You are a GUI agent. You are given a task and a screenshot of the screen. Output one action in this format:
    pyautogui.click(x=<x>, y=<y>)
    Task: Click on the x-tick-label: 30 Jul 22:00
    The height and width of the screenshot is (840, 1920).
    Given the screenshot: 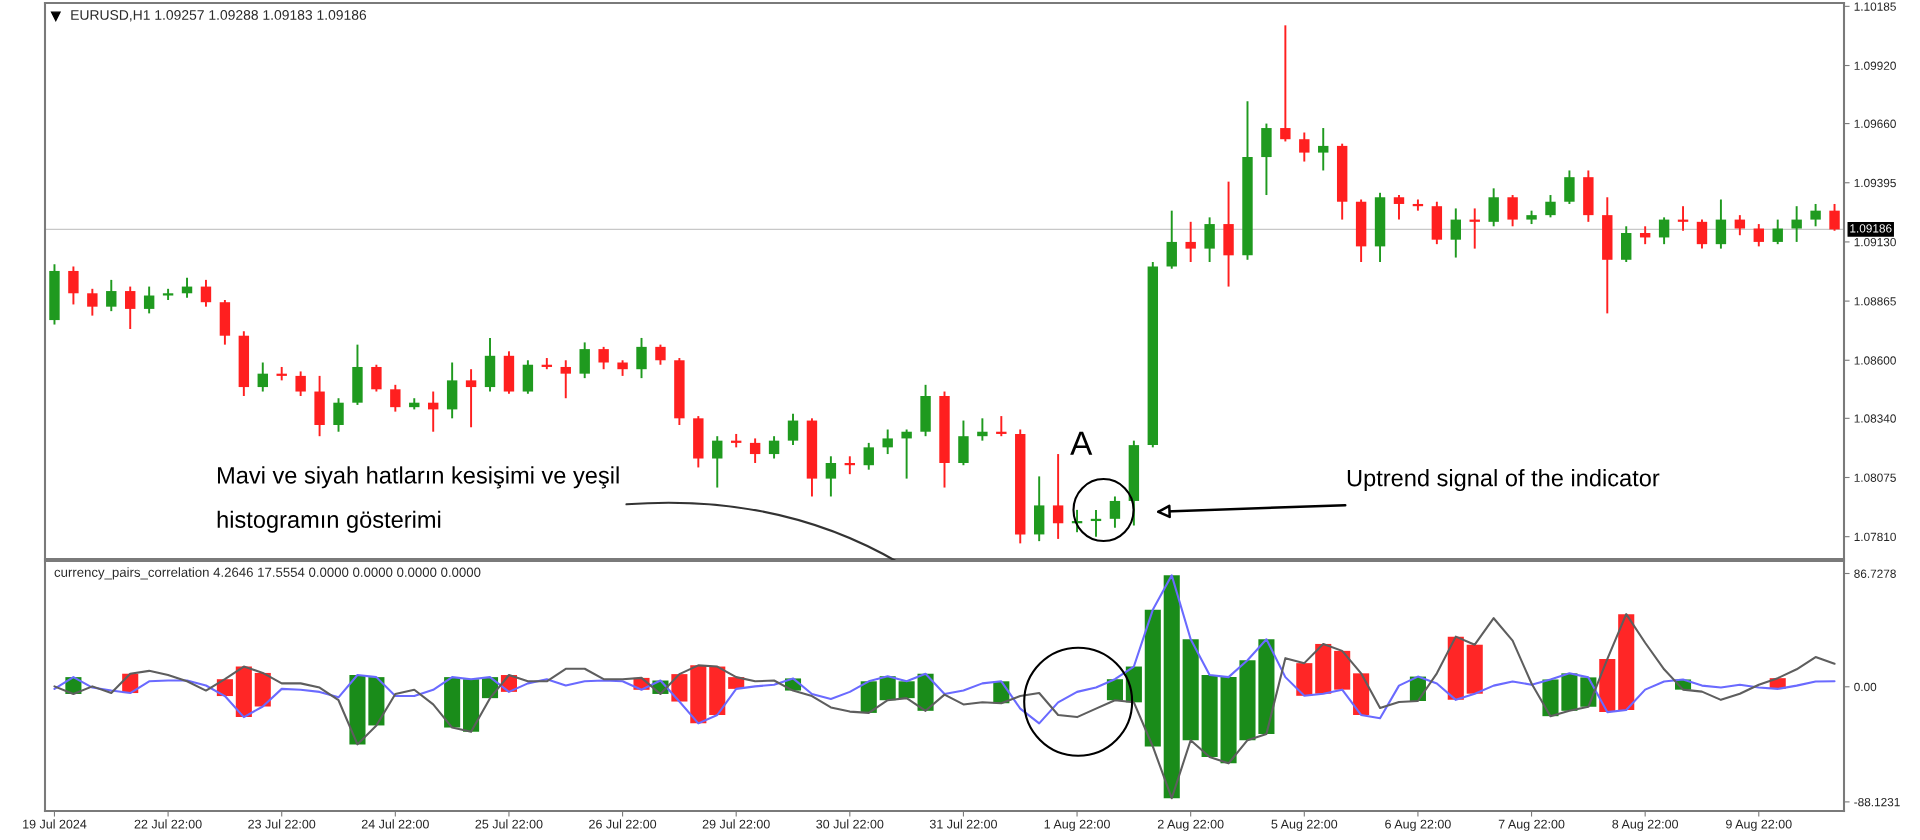 What is the action you would take?
    pyautogui.click(x=850, y=824)
    